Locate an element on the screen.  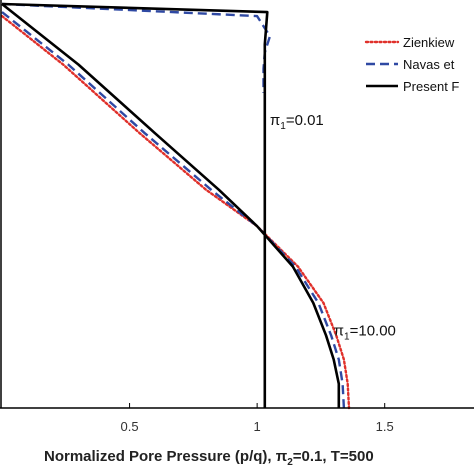
x-tick-label: 1 is located at coordinates (257, 426).